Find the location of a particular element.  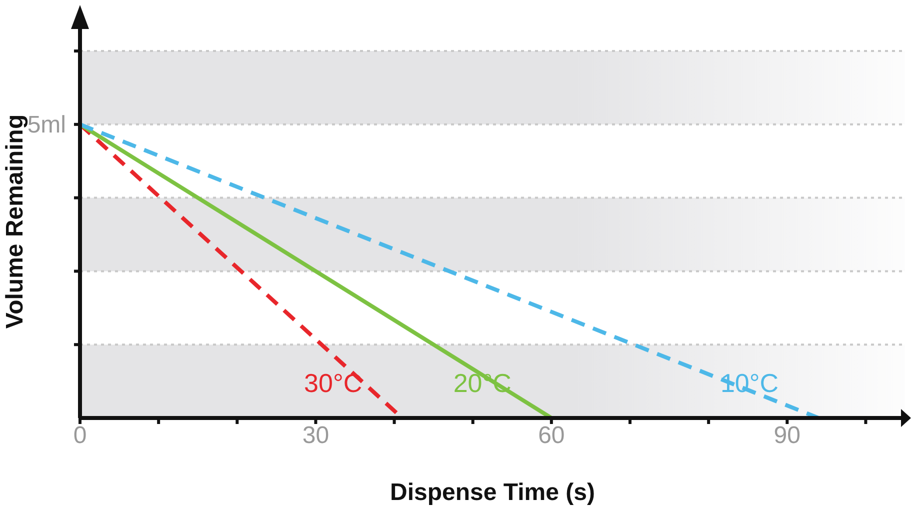

y-axis-title: Volume Remaining is located at coordinates (15, 221).